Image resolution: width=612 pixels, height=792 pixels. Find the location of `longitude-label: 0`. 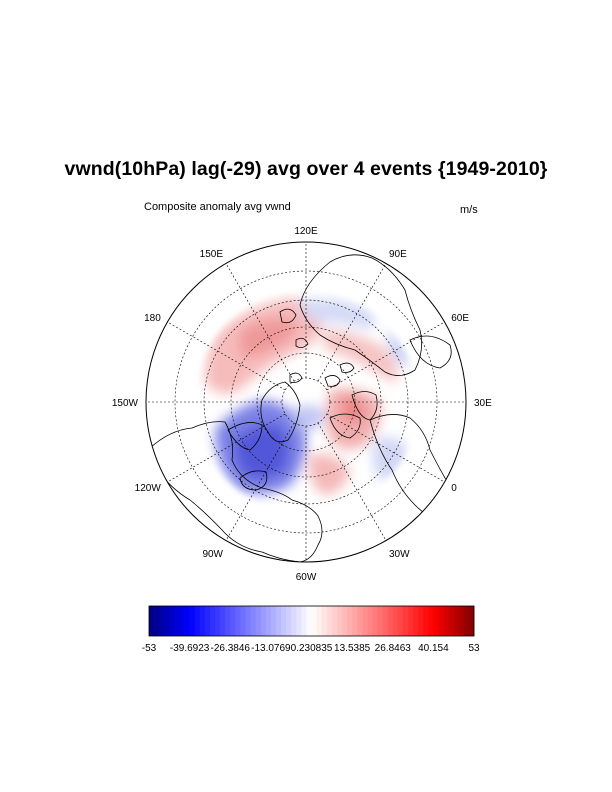

longitude-label: 0 is located at coordinates (454, 488).